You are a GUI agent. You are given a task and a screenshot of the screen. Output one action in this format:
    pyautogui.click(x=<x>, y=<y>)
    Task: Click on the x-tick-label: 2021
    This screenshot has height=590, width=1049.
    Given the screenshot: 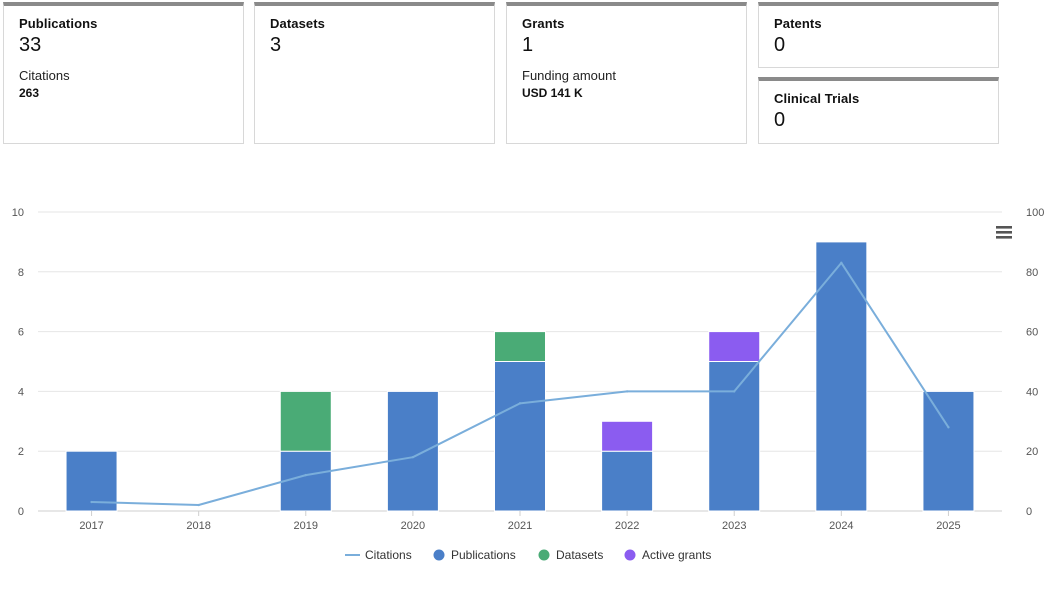 What is the action you would take?
    pyautogui.click(x=520, y=526)
    